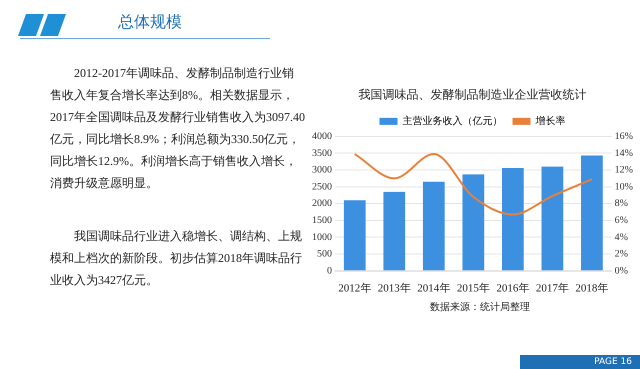 The height and width of the screenshot is (369, 640). I want to click on x-tick-label: 2017年, so click(552, 288).